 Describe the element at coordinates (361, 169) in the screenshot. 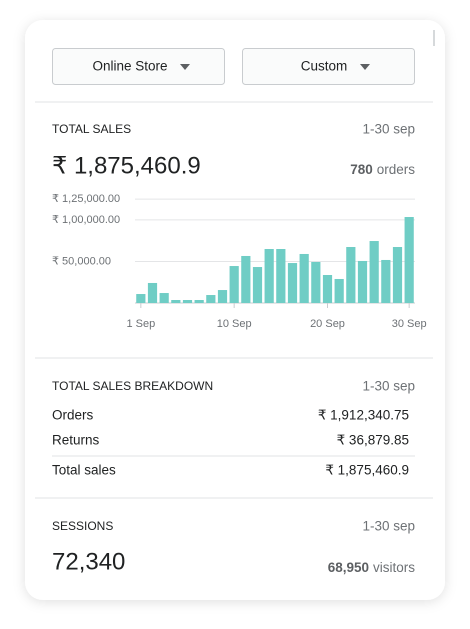

I see `orders-count: 780` at that location.